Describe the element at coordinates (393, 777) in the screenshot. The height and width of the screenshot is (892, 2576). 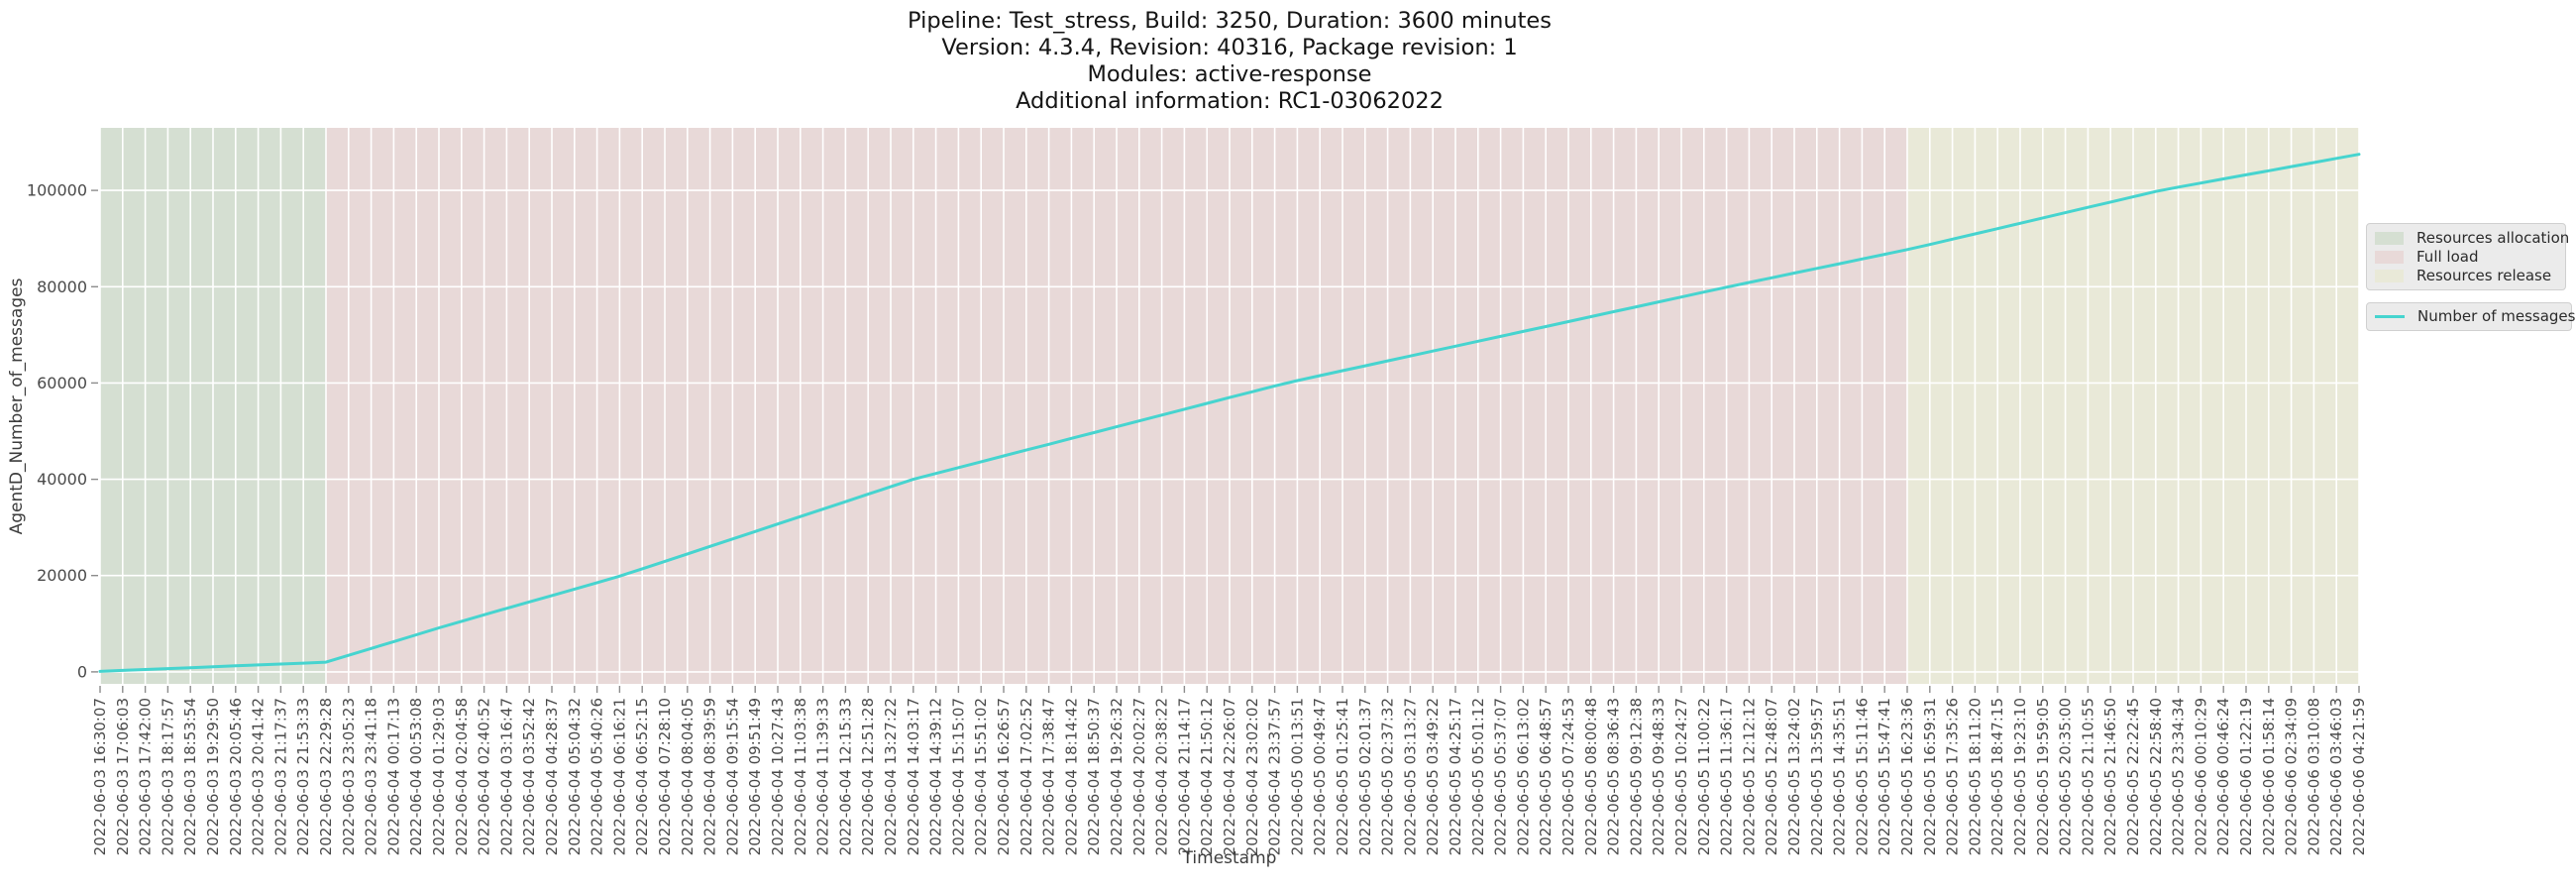
I see `x-tick-label: 2022-06-04 00:17:13` at that location.